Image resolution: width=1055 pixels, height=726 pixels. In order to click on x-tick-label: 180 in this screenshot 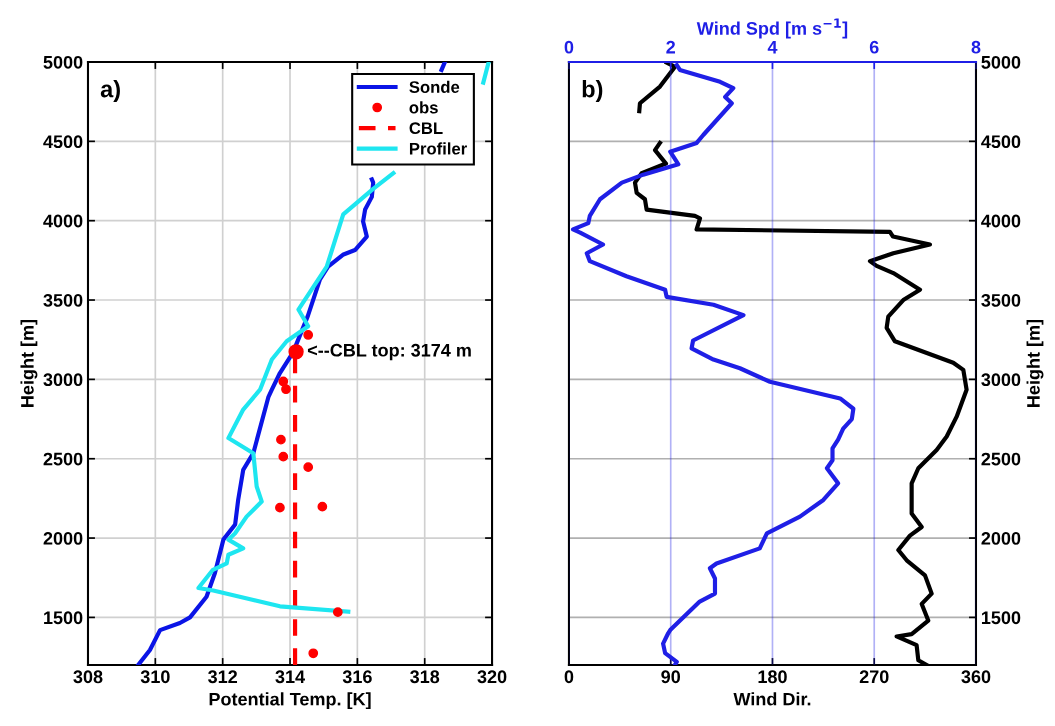, I will do `click(772, 677)`.